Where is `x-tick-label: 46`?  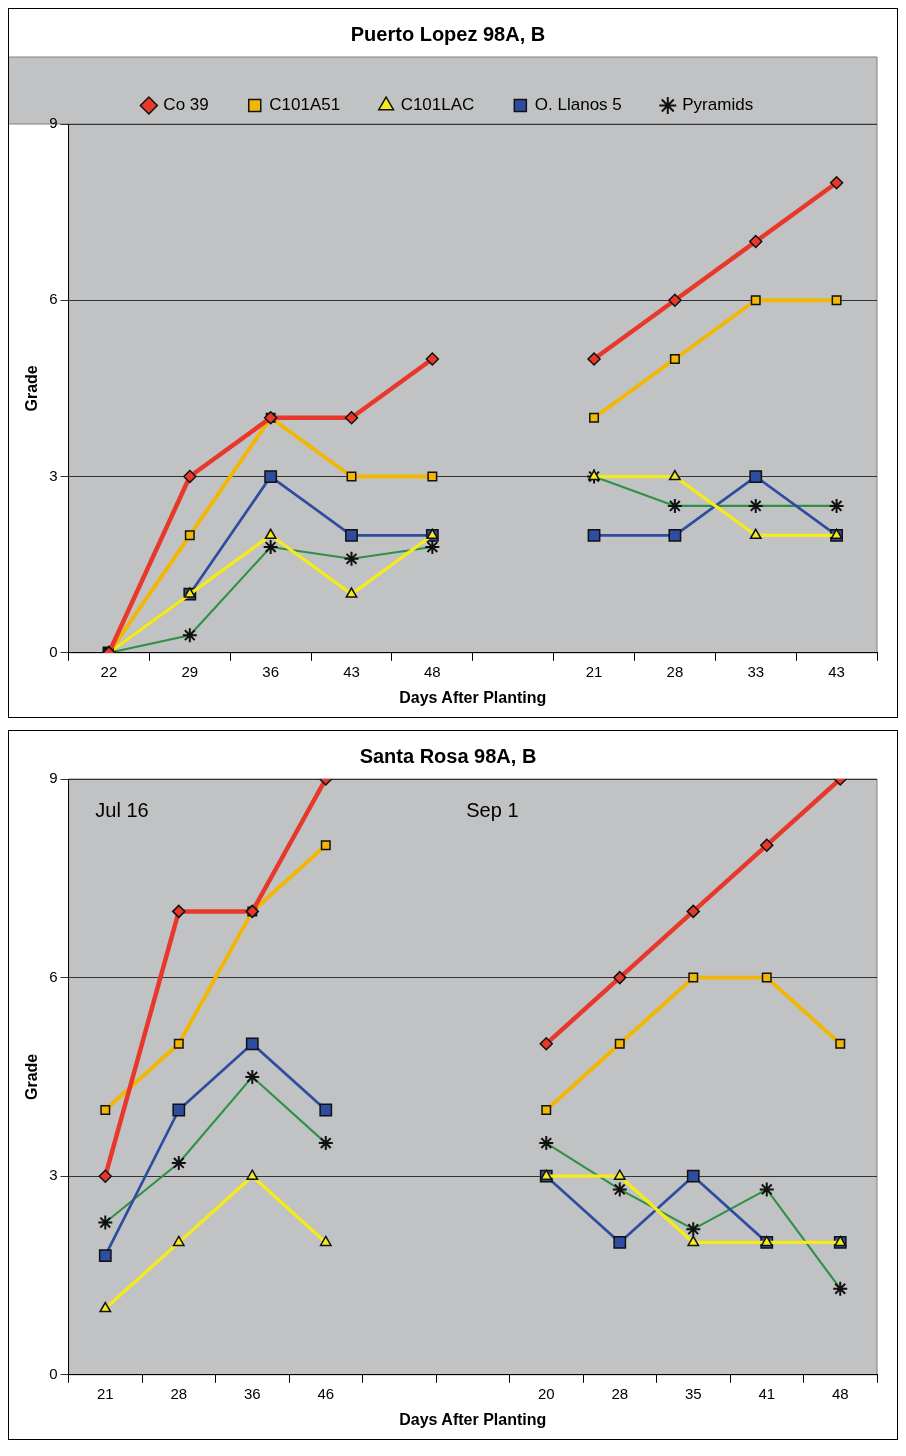
x-tick-label: 46 is located at coordinates (326, 1393).